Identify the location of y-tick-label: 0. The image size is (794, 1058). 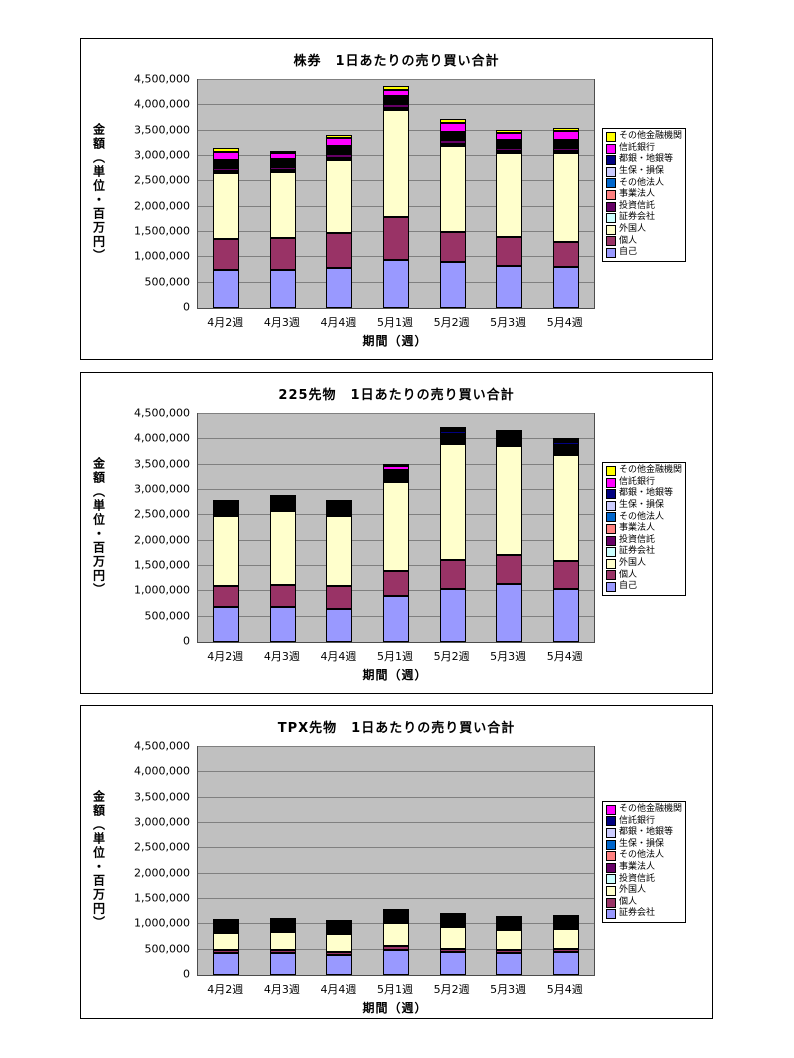
(186, 641).